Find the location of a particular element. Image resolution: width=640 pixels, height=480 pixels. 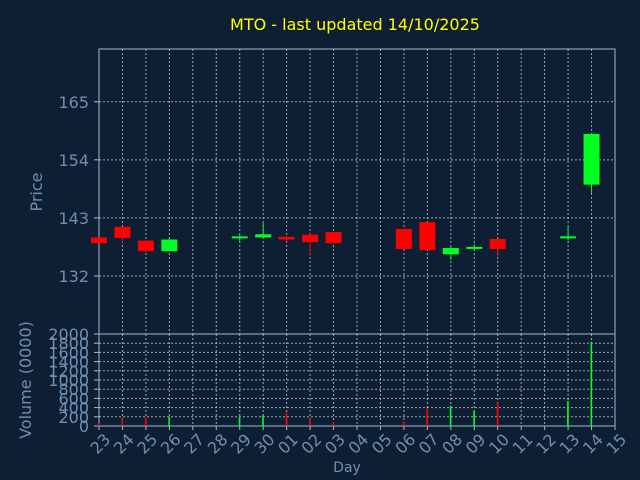

volume-y-tick-label: 1800 is located at coordinates (68, 343).